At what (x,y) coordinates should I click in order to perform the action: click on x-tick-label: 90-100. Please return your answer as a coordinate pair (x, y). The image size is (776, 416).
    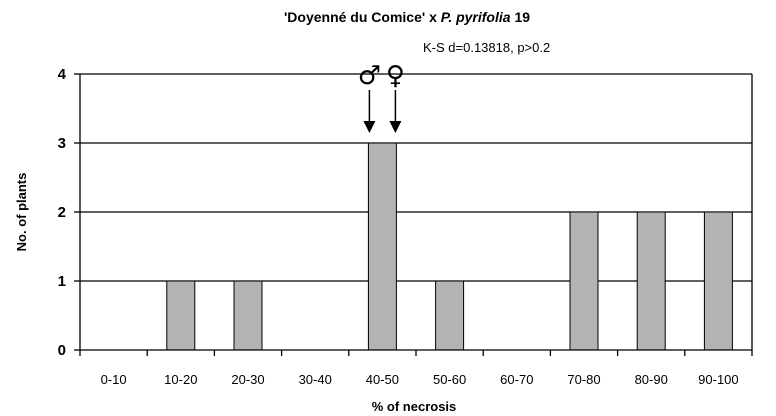
    Looking at the image, I should click on (718, 379).